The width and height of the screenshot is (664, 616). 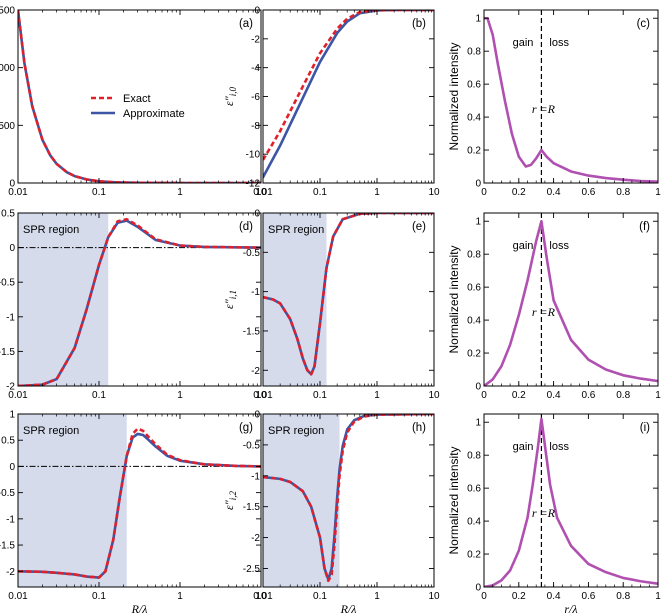 What do you see at coordinates (419, 428) in the screenshot?
I see `panel-label-h: (h)` at bounding box center [419, 428].